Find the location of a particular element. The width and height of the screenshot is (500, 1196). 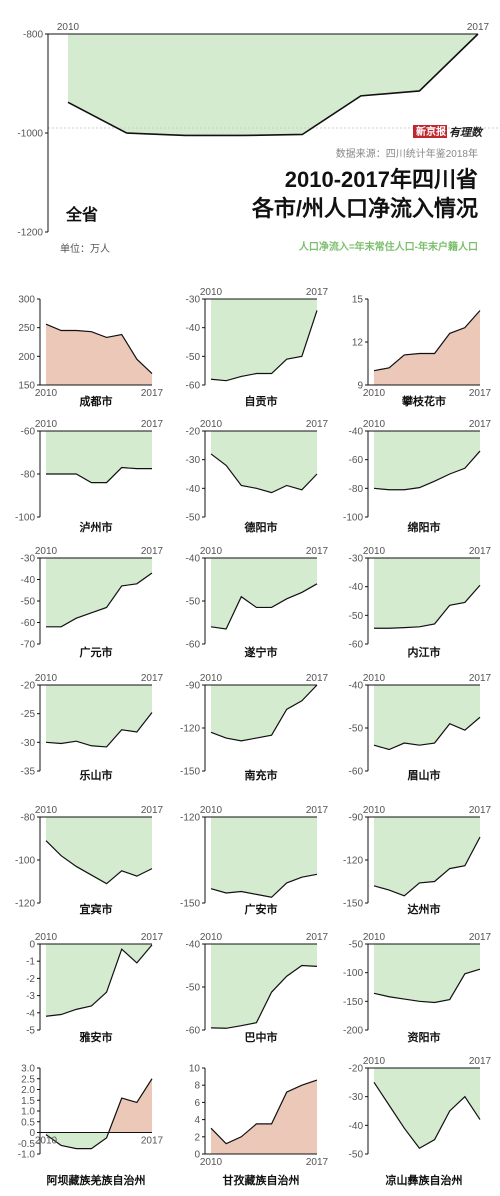

y-tick-label: -1200 is located at coordinates (30, 233).